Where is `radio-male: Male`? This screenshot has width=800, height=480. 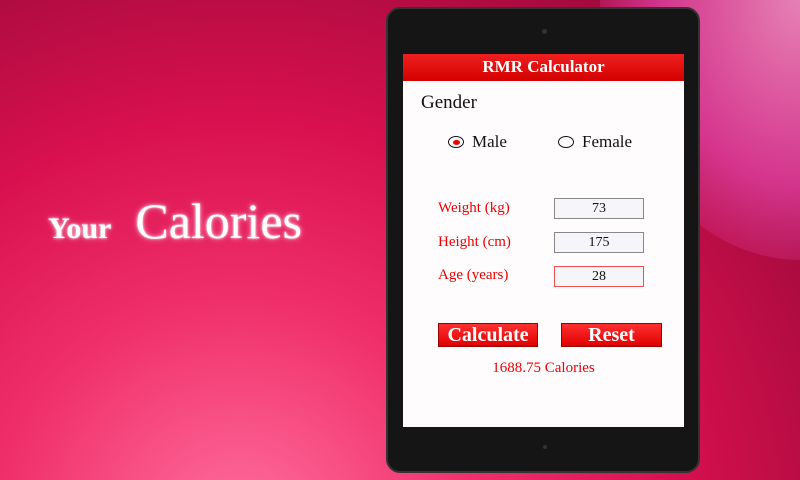 radio-male: Male is located at coordinates (477, 142).